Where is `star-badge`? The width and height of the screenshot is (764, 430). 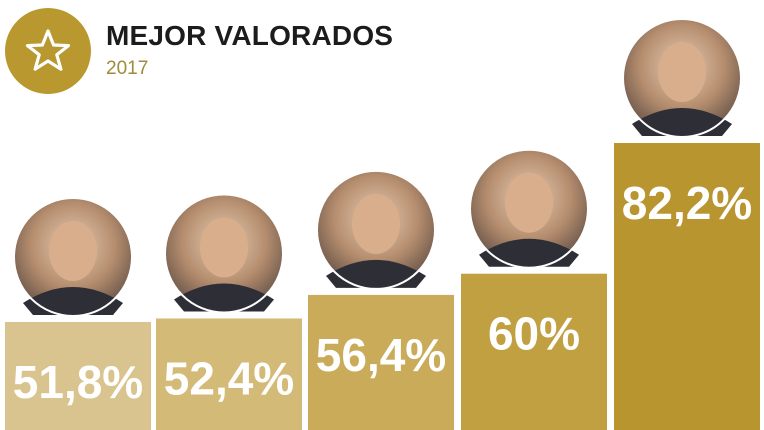 star-badge is located at coordinates (48, 51).